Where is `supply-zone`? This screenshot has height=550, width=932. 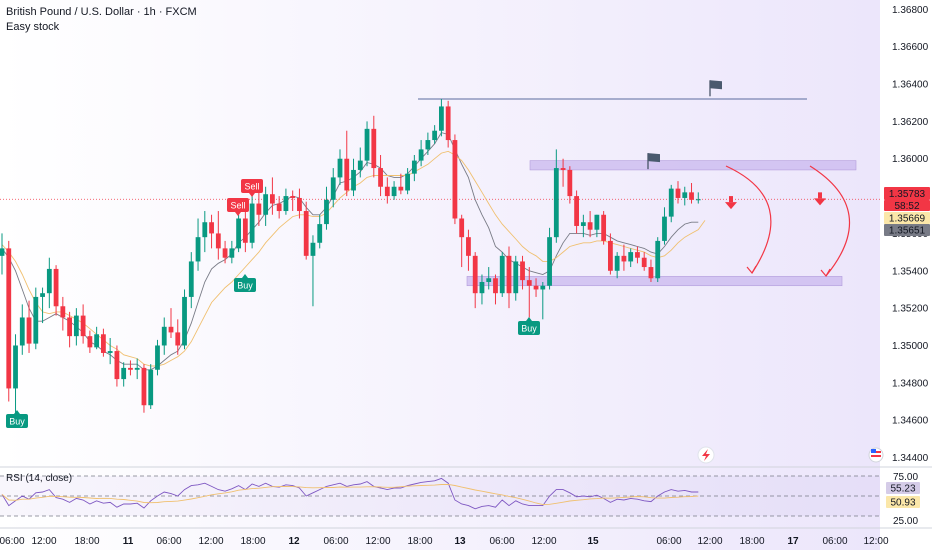
supply-zone is located at coordinates (693, 165).